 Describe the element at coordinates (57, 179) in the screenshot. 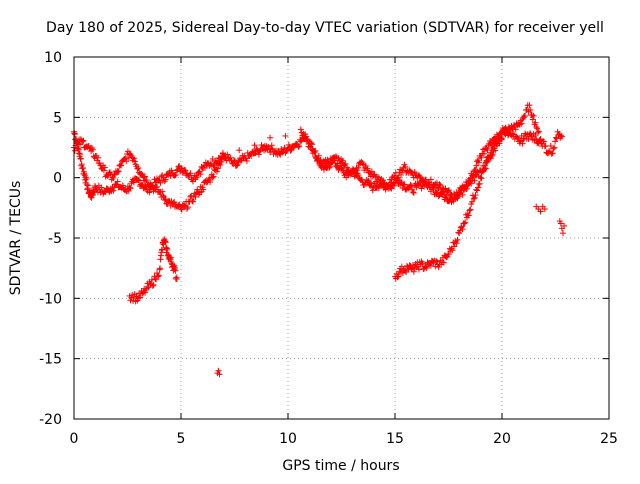

I see `y-tick-label: 0` at that location.